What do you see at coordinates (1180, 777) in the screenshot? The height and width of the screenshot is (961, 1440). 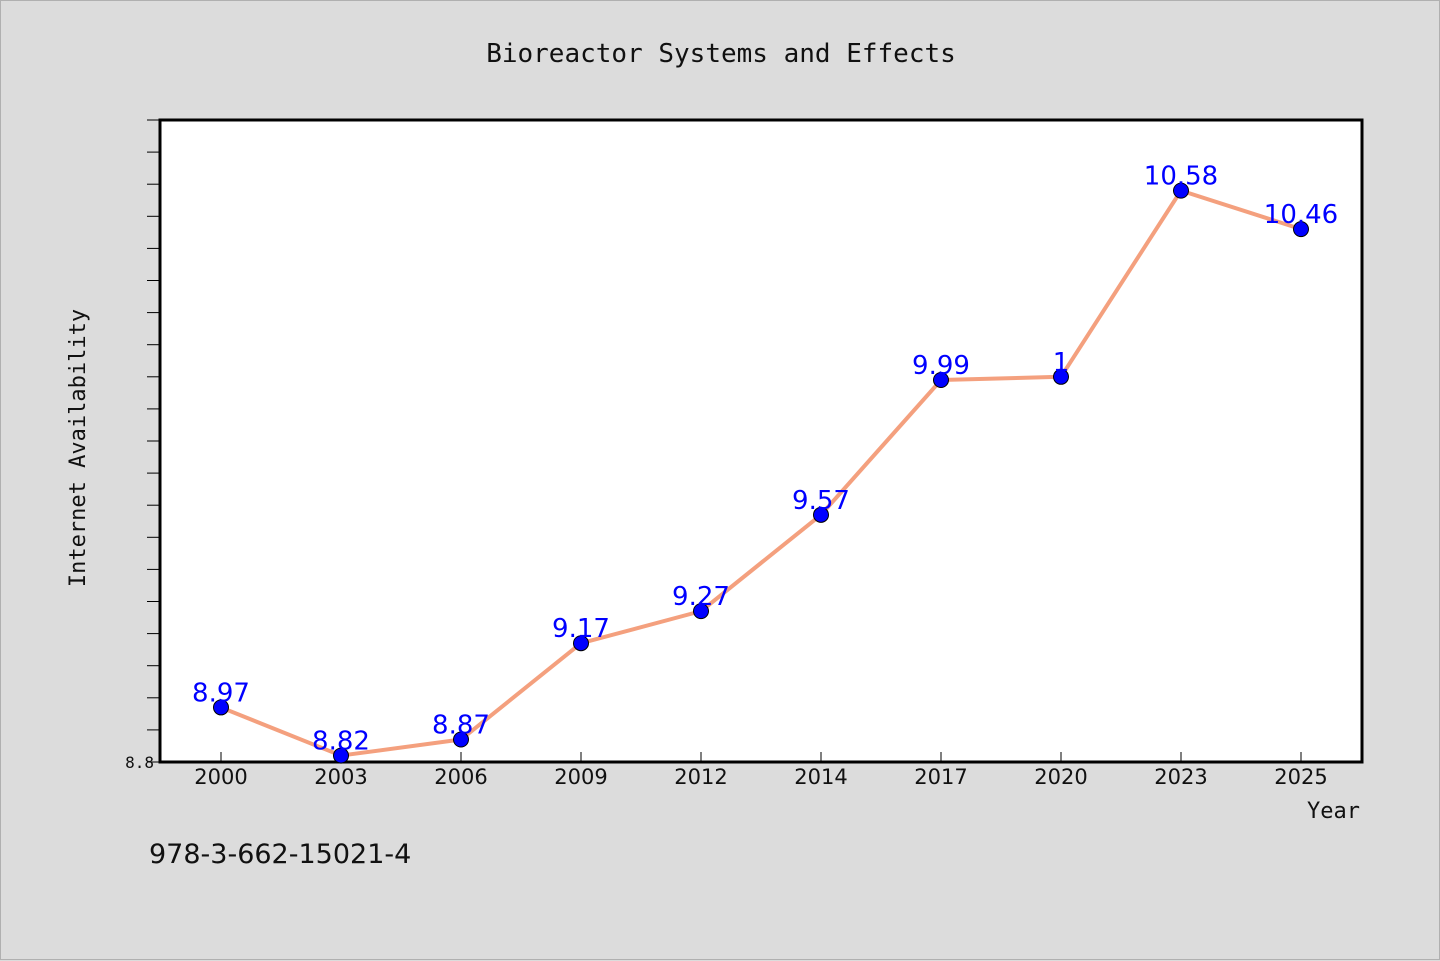 I see `x-tick-label: 2023` at bounding box center [1180, 777].